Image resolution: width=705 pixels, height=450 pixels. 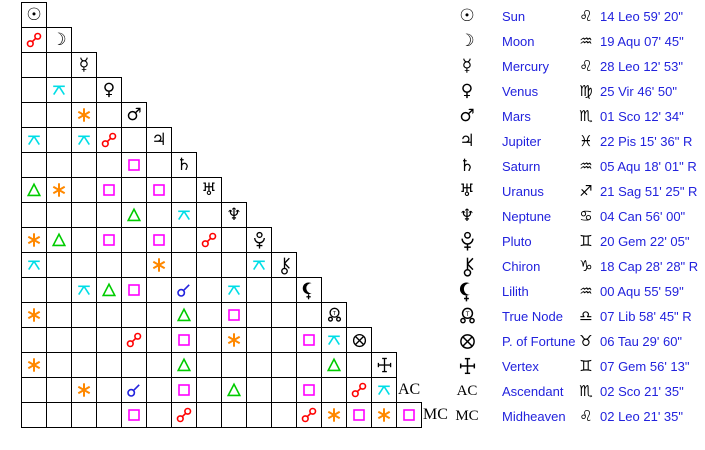 I want to click on aspect-cell-uranus-jupiter, so click(x=159, y=190).